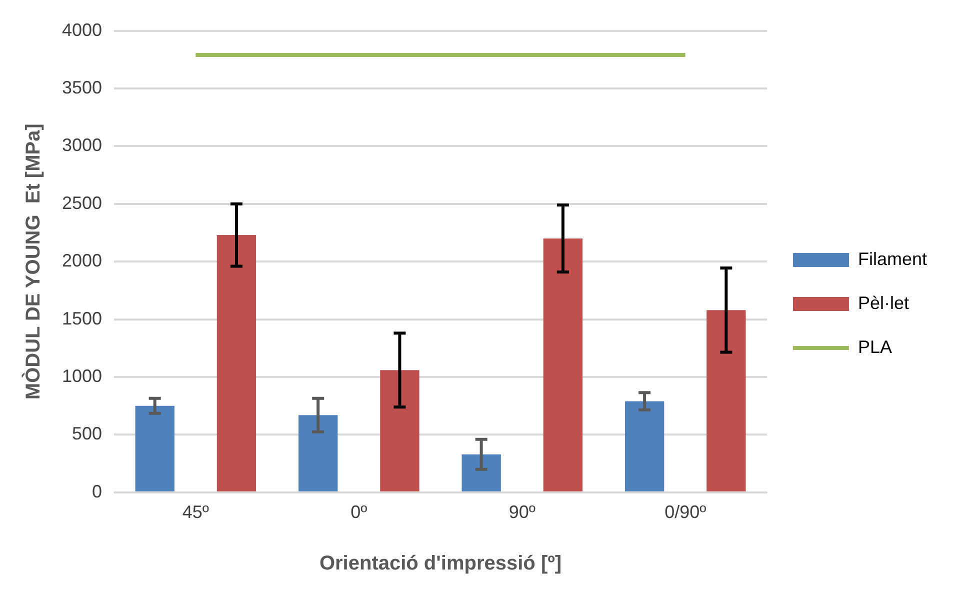 The width and height of the screenshot is (955, 598). I want to click on y-axis-title: MÒDUL DE YOUNG Et [MPa], so click(33, 262).